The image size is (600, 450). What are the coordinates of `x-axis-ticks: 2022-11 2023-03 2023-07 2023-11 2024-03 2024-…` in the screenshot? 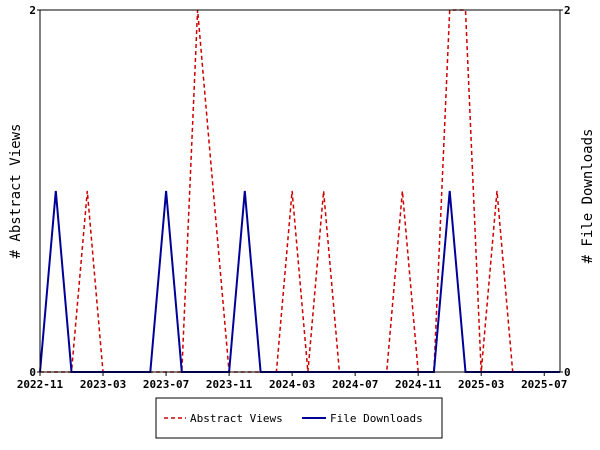 It's located at (292, 381).